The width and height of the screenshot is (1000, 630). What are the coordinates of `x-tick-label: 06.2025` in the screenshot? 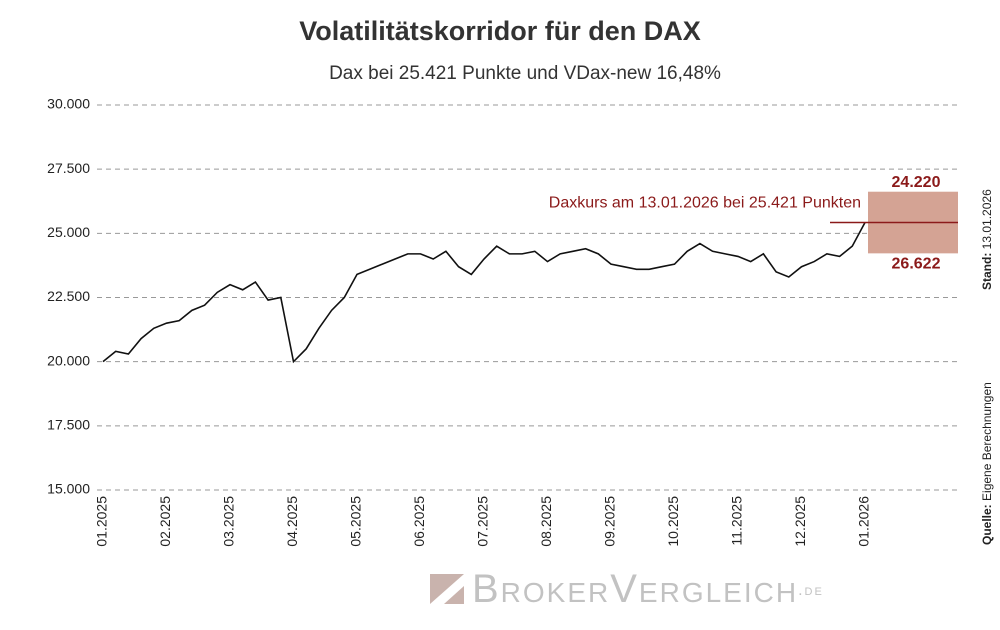 It's located at (419, 521).